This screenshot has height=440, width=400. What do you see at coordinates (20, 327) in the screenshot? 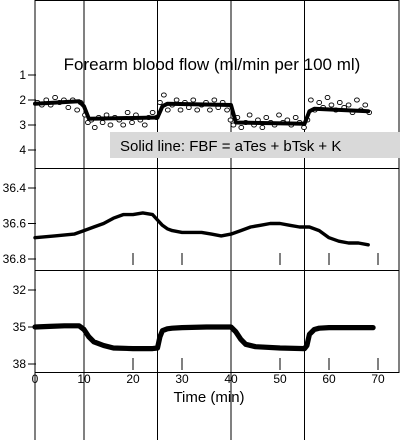
I see `panel-3-y-tick-label-35: 35` at bounding box center [20, 327].